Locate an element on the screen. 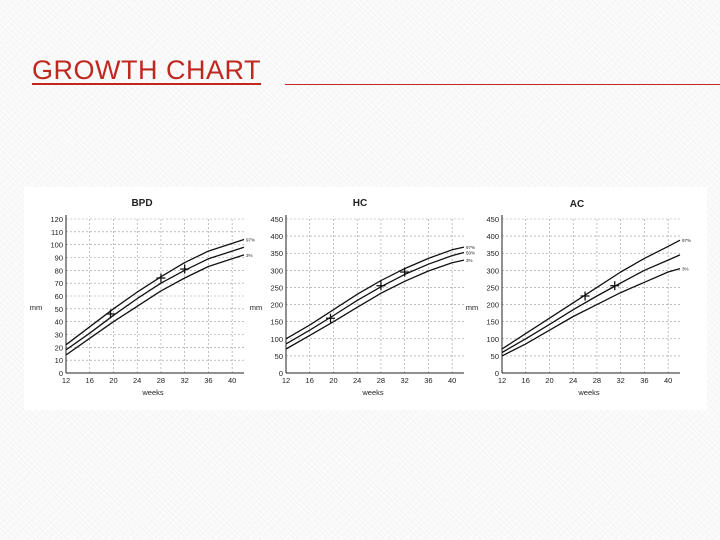  y-tick-label: 70 is located at coordinates (59, 283).